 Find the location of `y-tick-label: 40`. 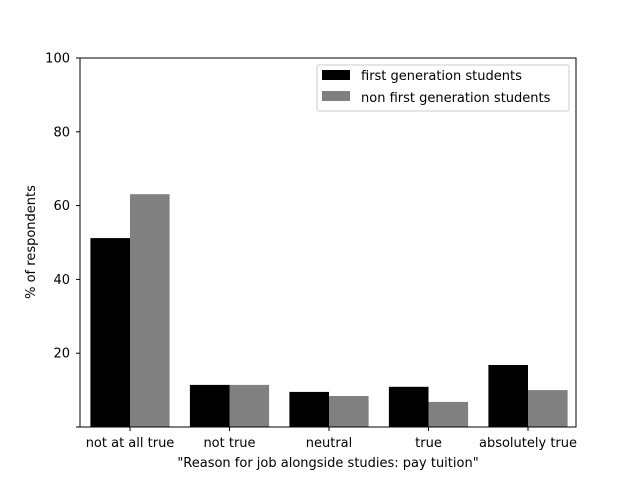

y-tick-label: 40 is located at coordinates (61, 280).